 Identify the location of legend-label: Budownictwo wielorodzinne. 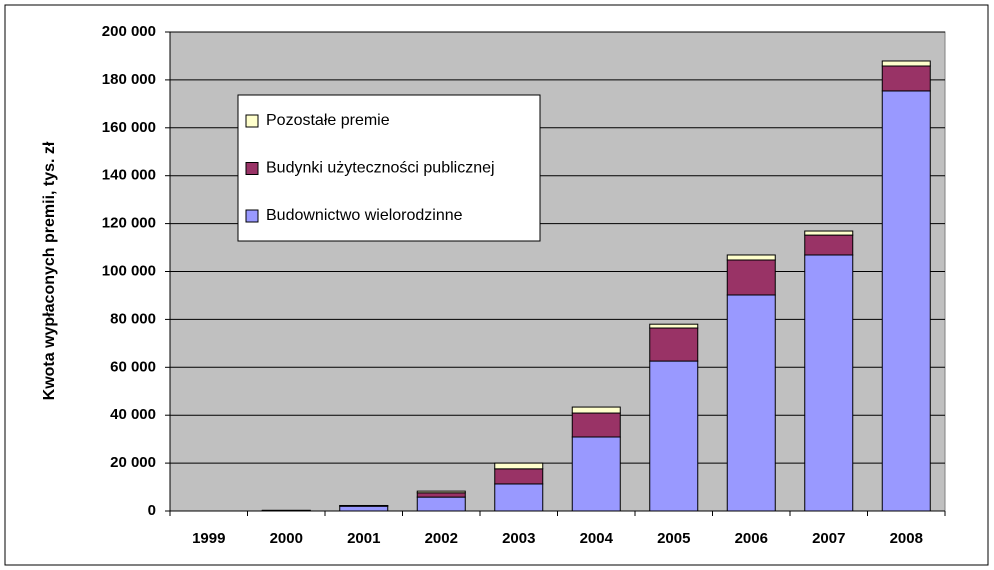
(364, 215).